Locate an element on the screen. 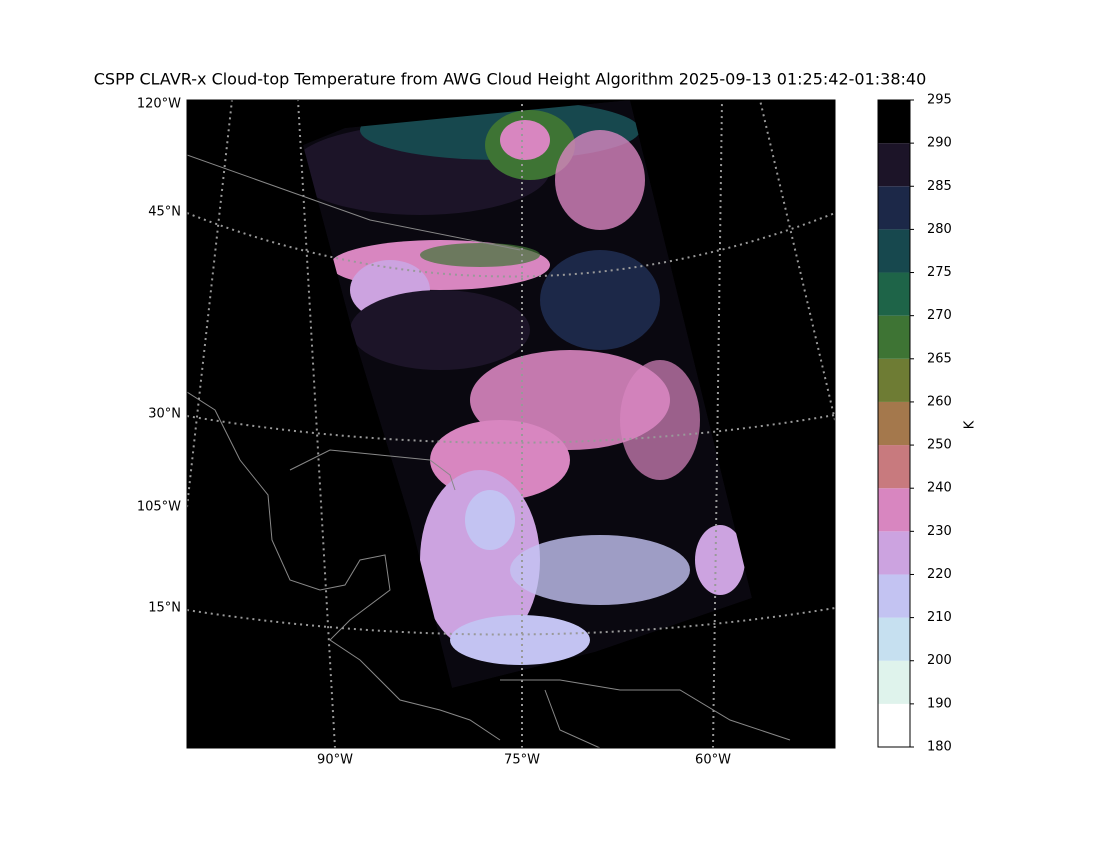 Image resolution: width=1120 pixels, height=844 pixels. colorbar-tick-label: 230 is located at coordinates (939, 531).